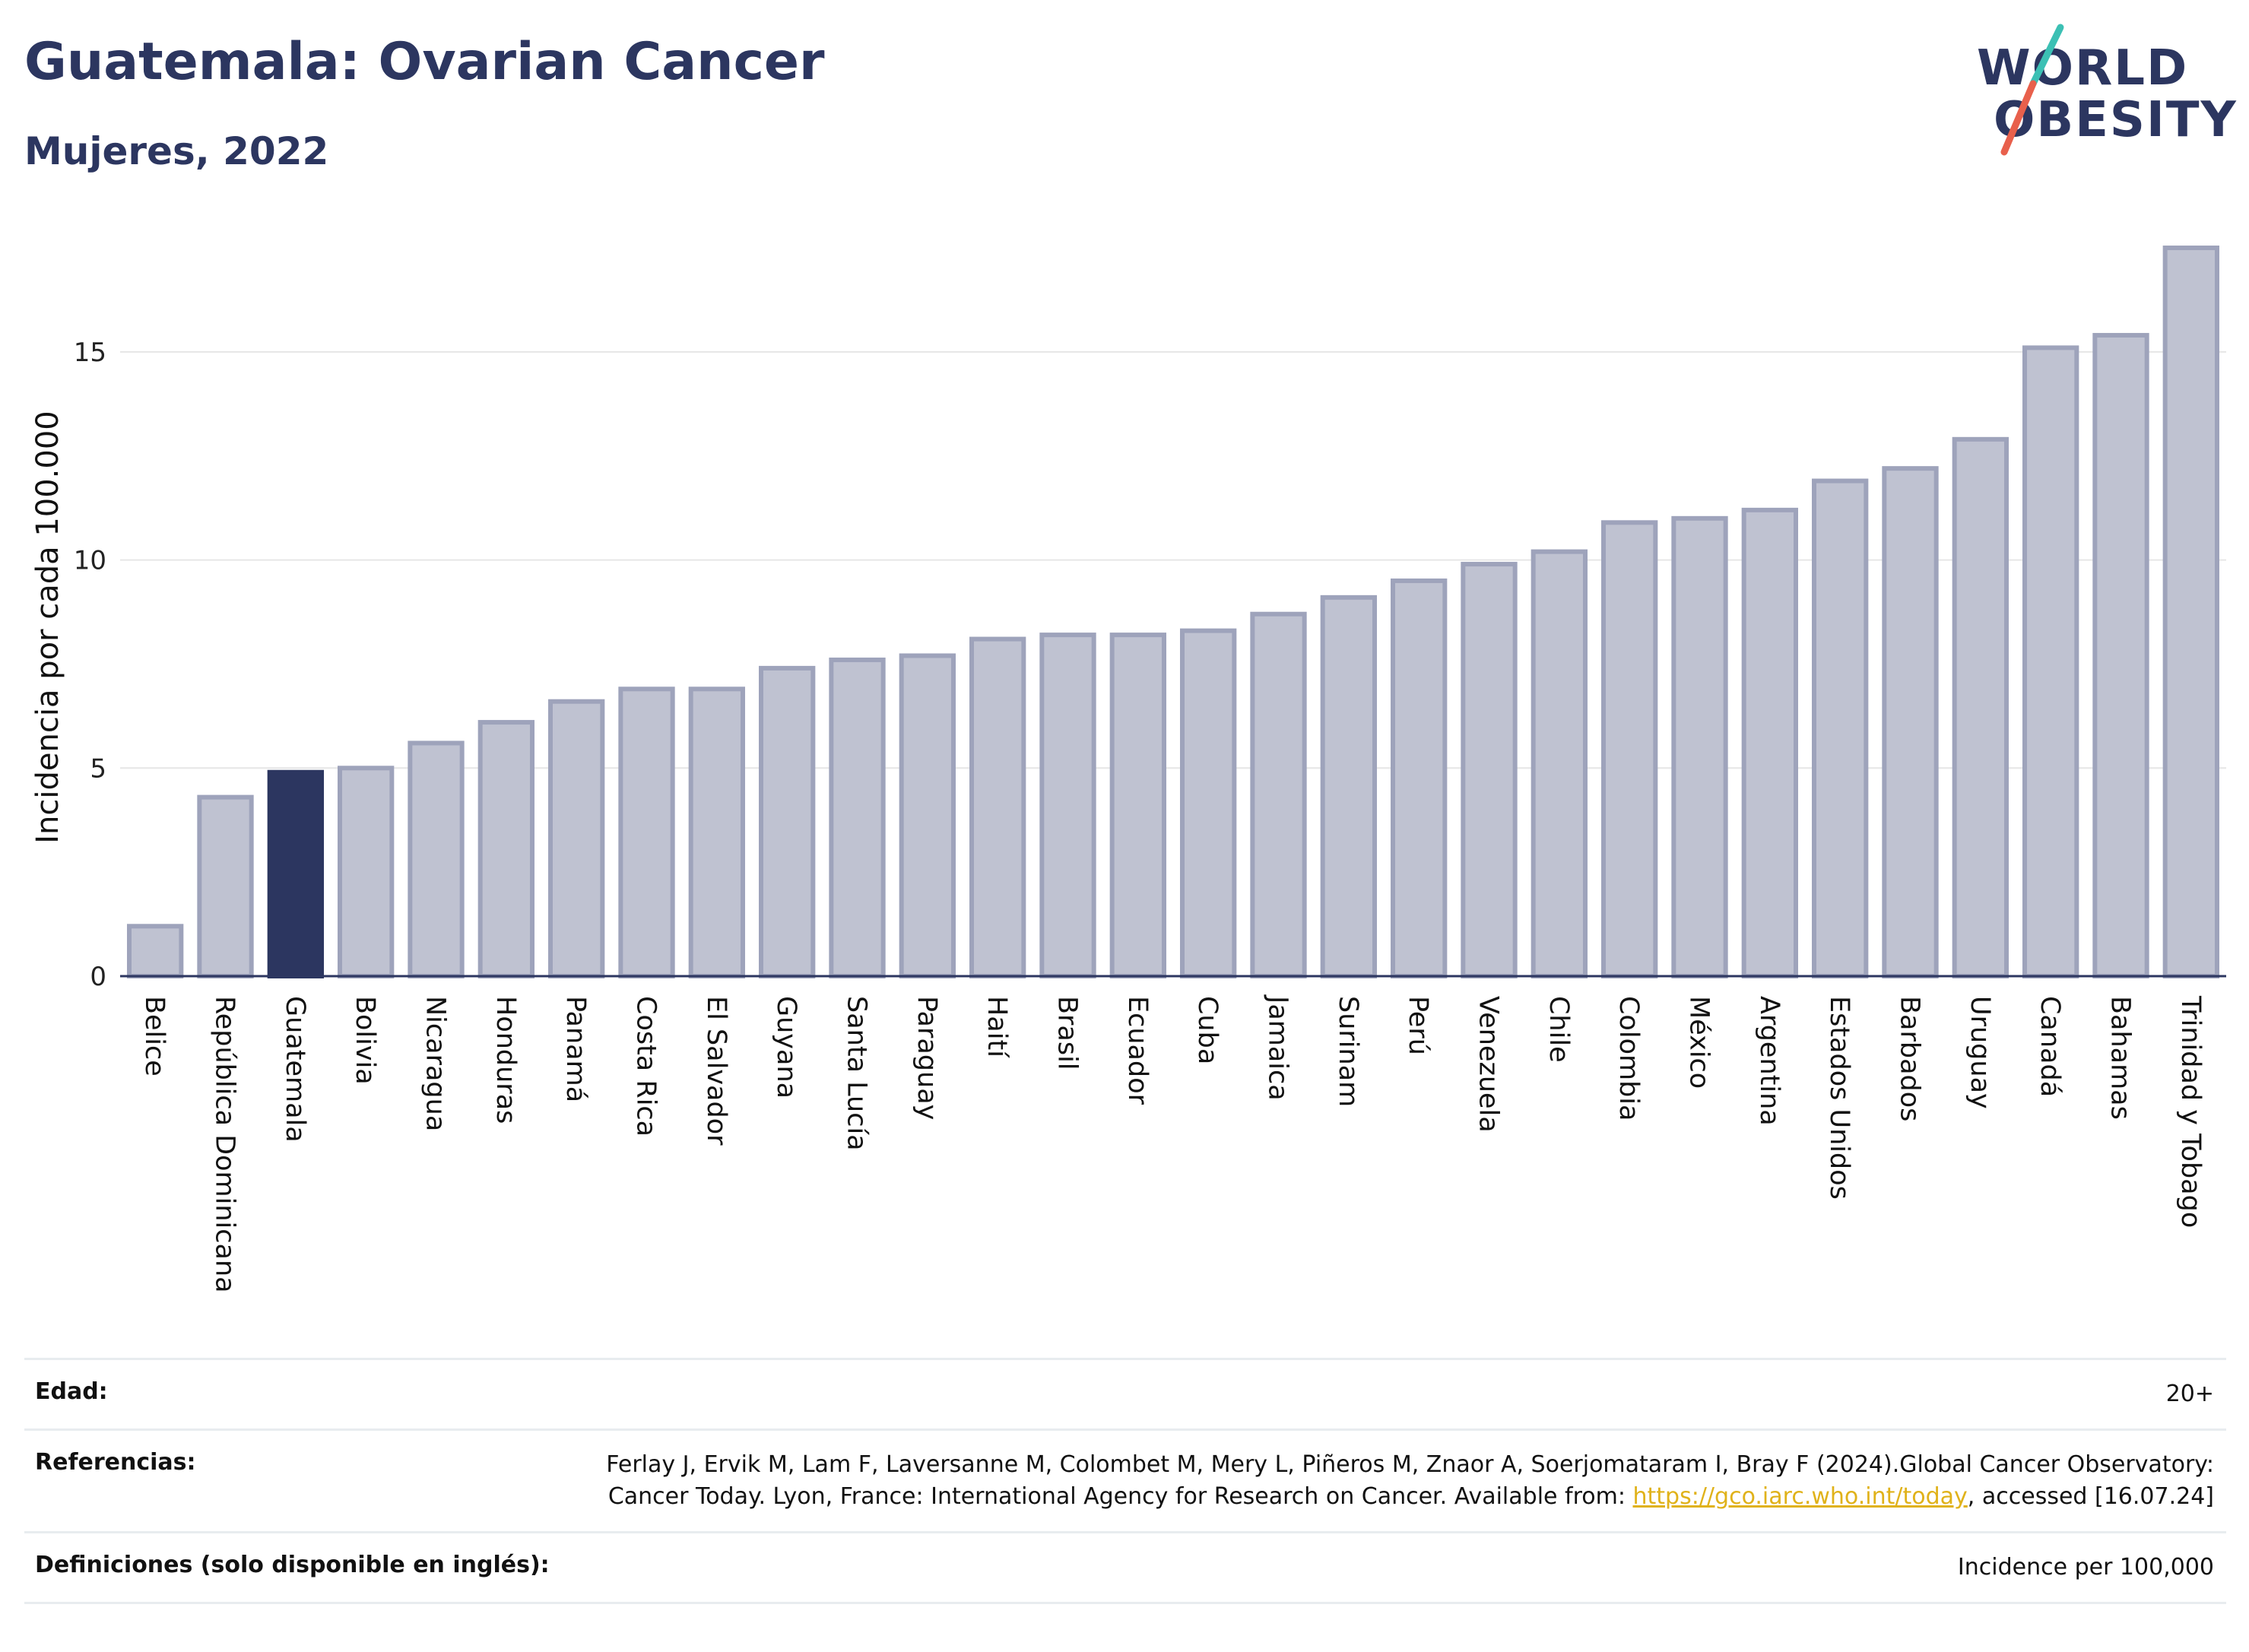 This screenshot has height=1652, width=2249. Describe the element at coordinates (2116, 120) in the screenshot. I see `logo-text-obesity: OBESITY` at that location.